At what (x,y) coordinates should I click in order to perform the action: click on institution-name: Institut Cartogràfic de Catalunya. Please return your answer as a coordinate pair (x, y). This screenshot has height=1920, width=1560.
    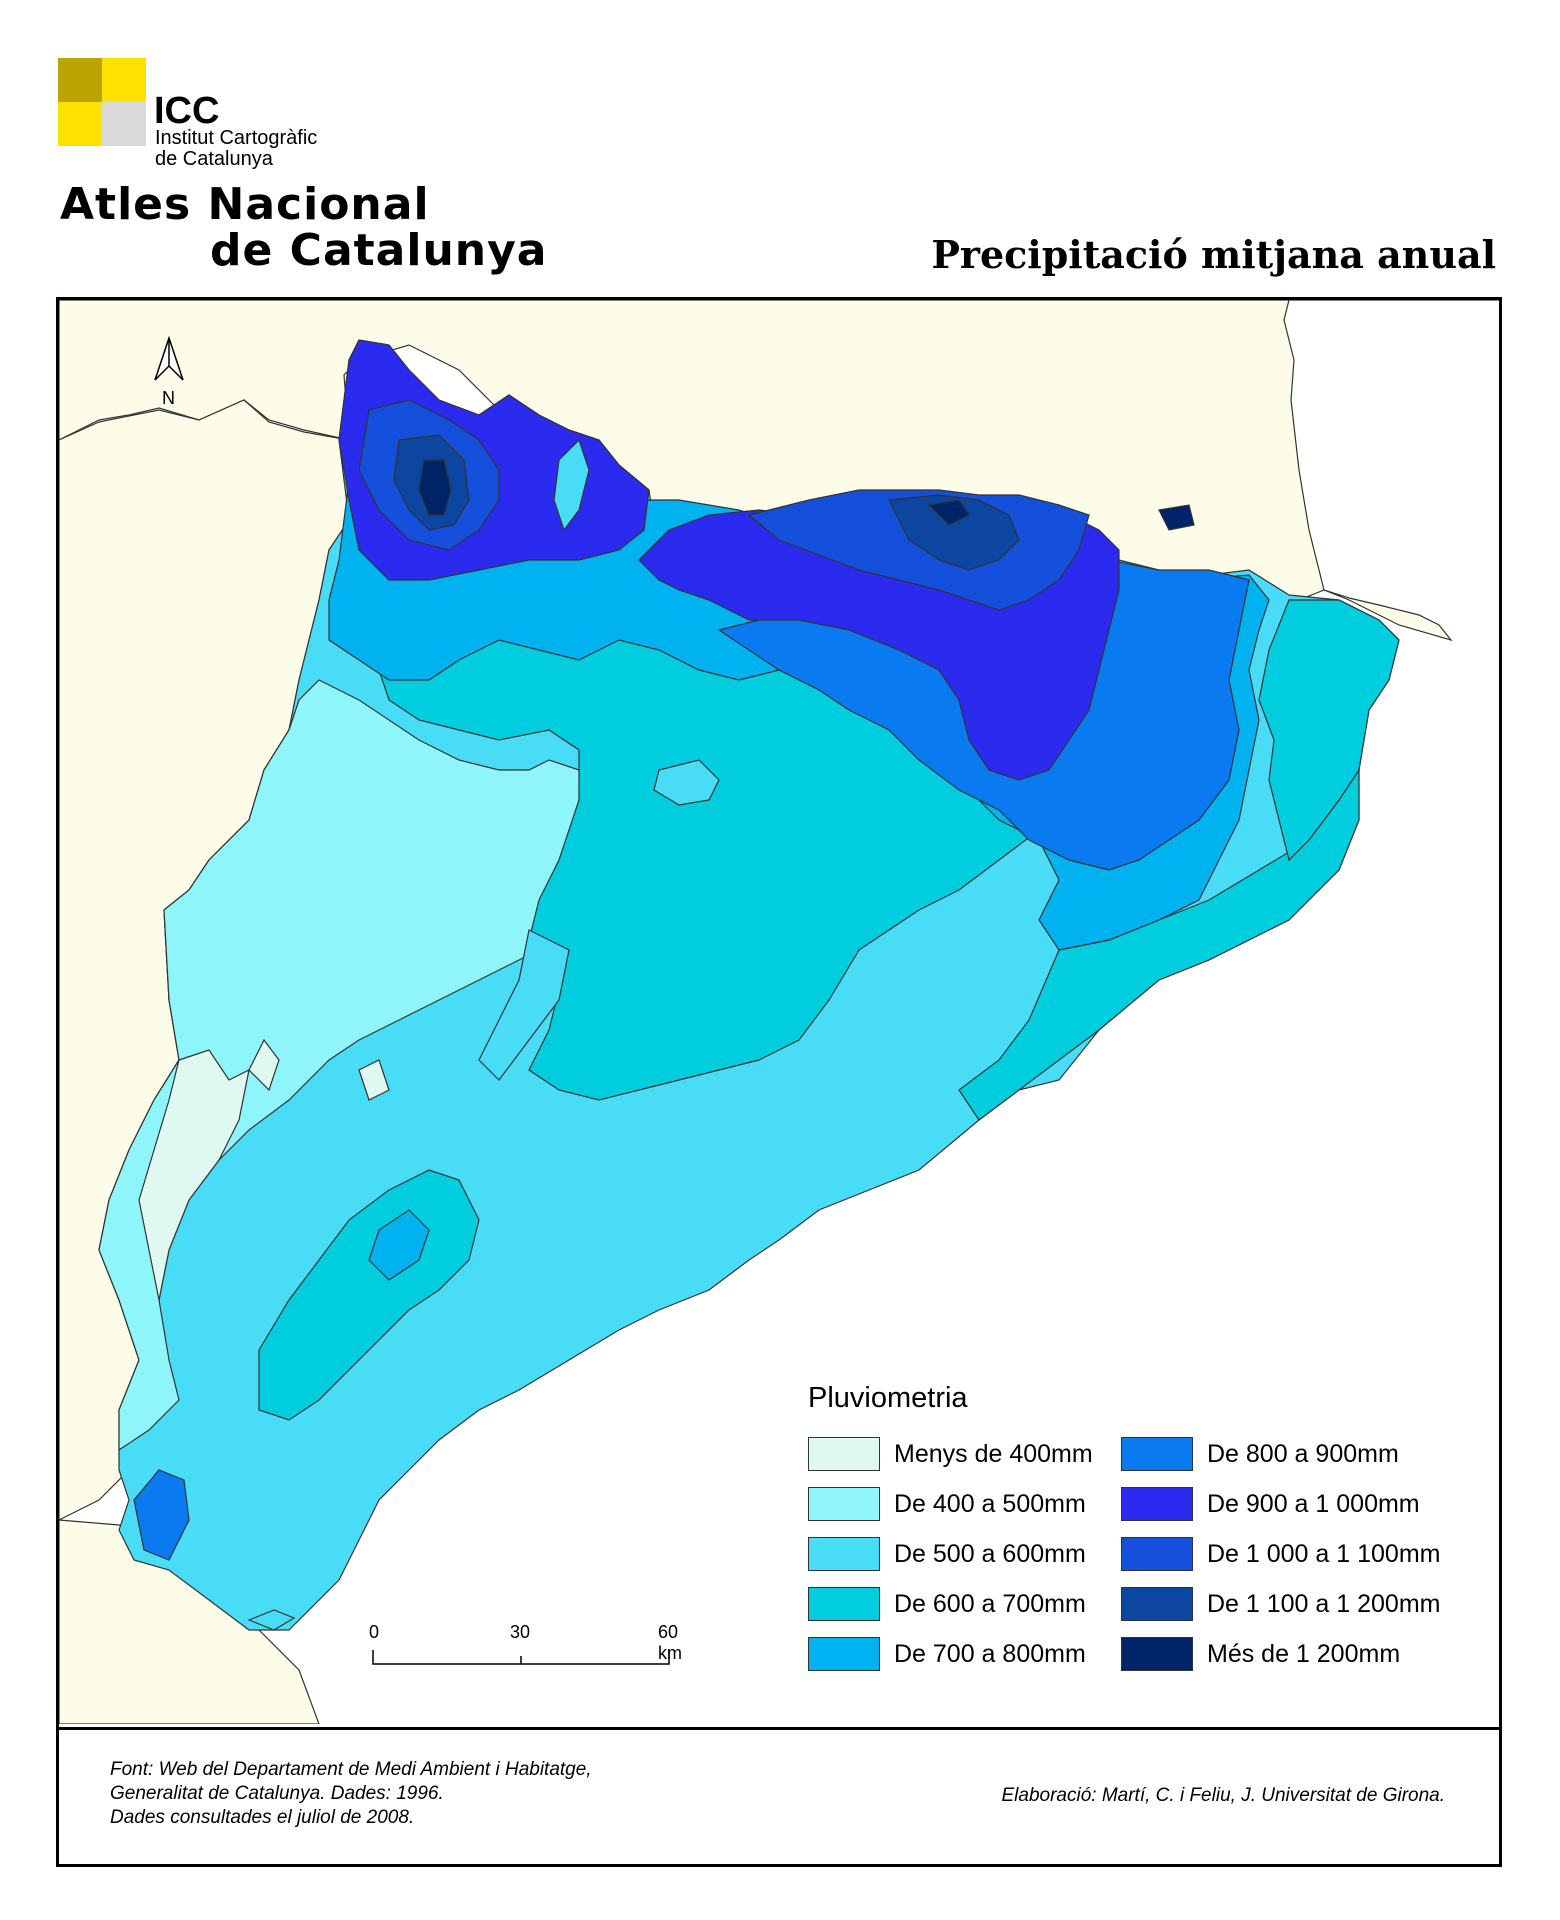
    Looking at the image, I should click on (236, 149).